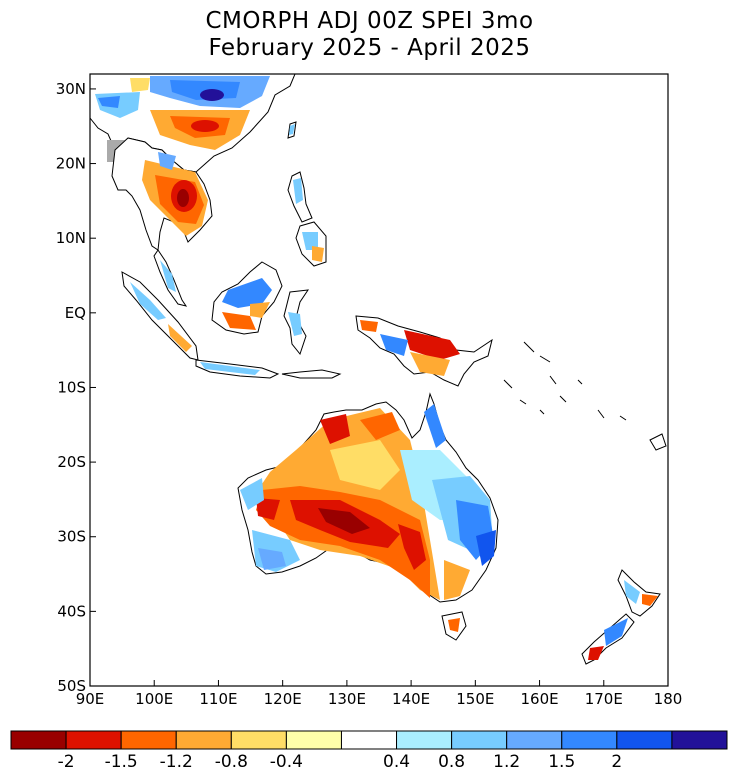  I want to click on chart-title-line1: CMORPH ADJ 00Z SPEI 3mo, so click(369, 21).